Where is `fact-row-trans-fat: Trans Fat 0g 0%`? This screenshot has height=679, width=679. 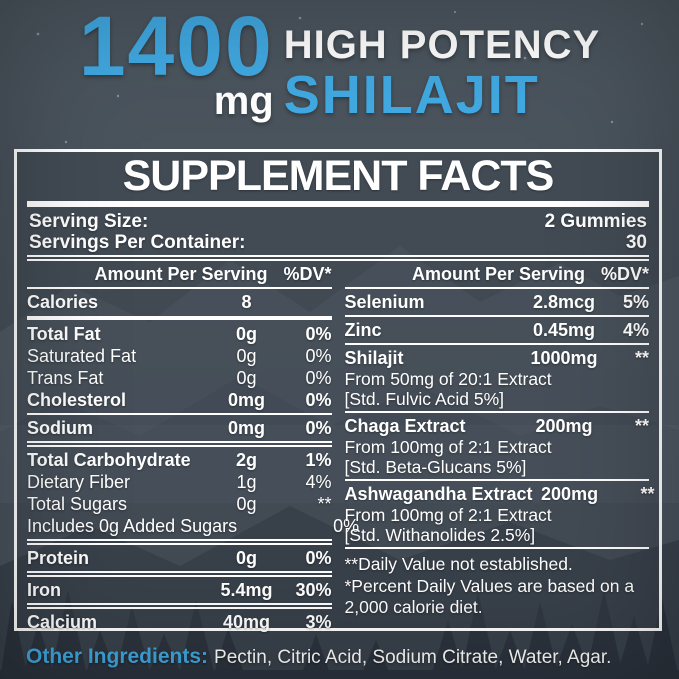
fact-row-trans-fat: Trans Fat 0g 0% is located at coordinates (179, 377).